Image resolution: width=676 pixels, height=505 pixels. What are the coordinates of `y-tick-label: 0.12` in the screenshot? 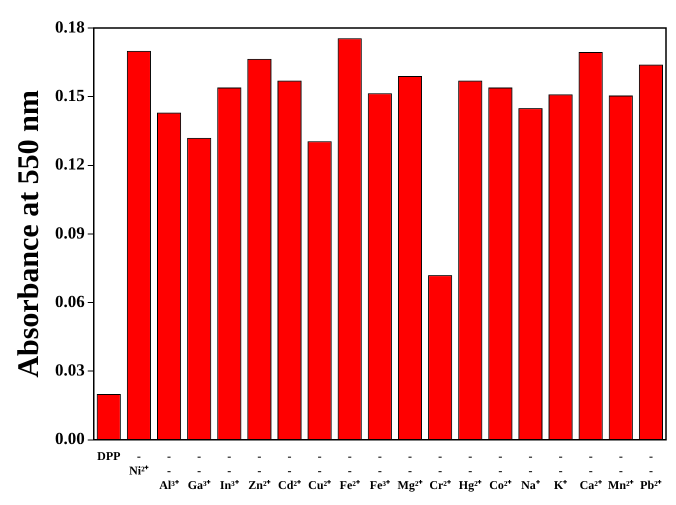 It's located at (70, 164).